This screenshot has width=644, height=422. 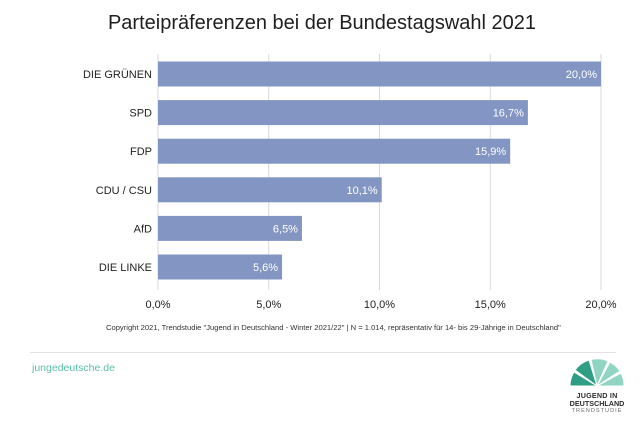 What do you see at coordinates (285, 229) in the screenshot?
I see `bar-value-label: 6,5%` at bounding box center [285, 229].